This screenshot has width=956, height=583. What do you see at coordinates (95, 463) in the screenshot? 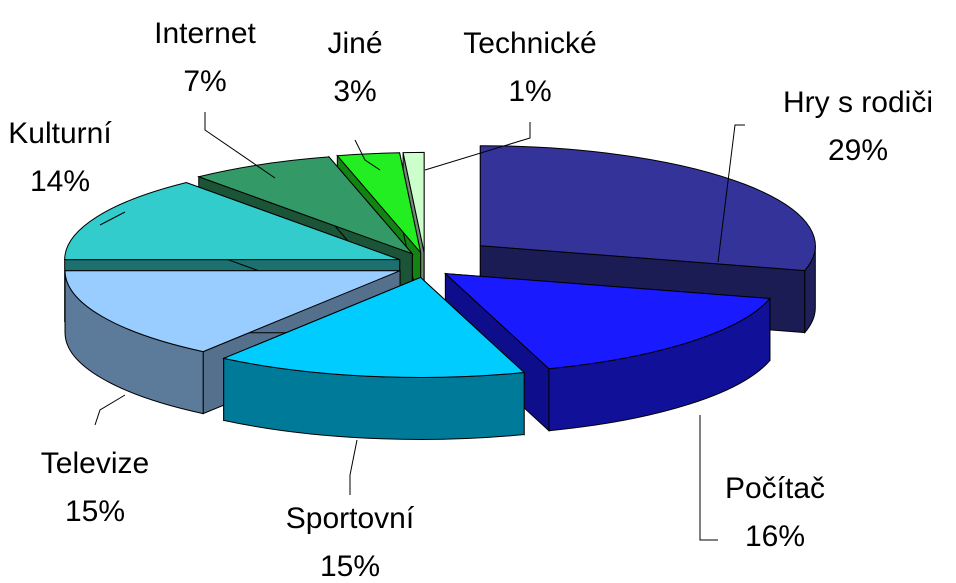
I see `slice-label: Televize` at bounding box center [95, 463].